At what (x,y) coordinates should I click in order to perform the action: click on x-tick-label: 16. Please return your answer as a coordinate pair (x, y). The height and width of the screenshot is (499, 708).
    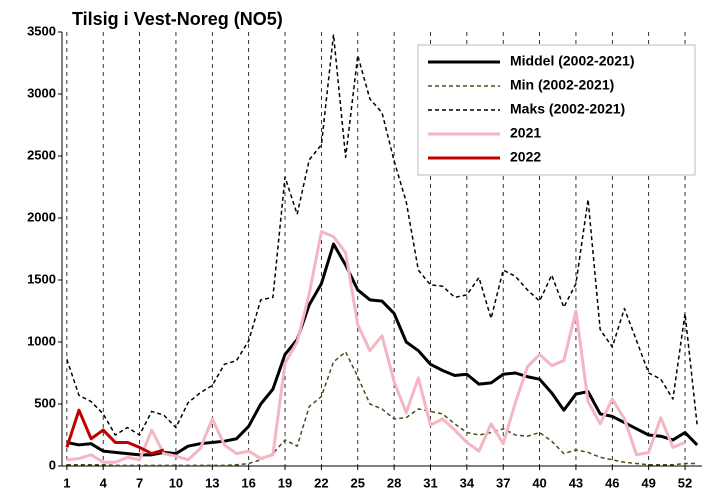
    Looking at the image, I should click on (248, 482).